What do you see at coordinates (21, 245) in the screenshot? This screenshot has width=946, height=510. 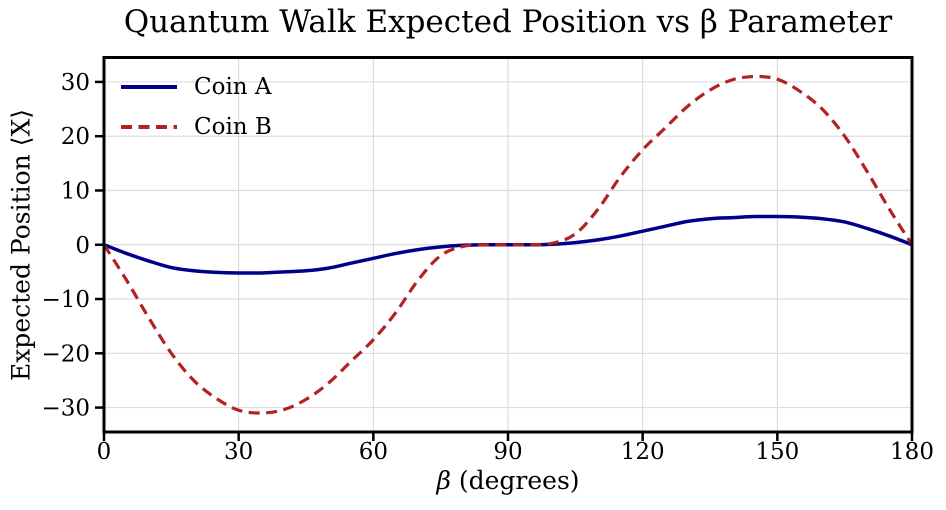 I see `y-axis-label: Expected Position ⟨X⟩` at bounding box center [21, 245].